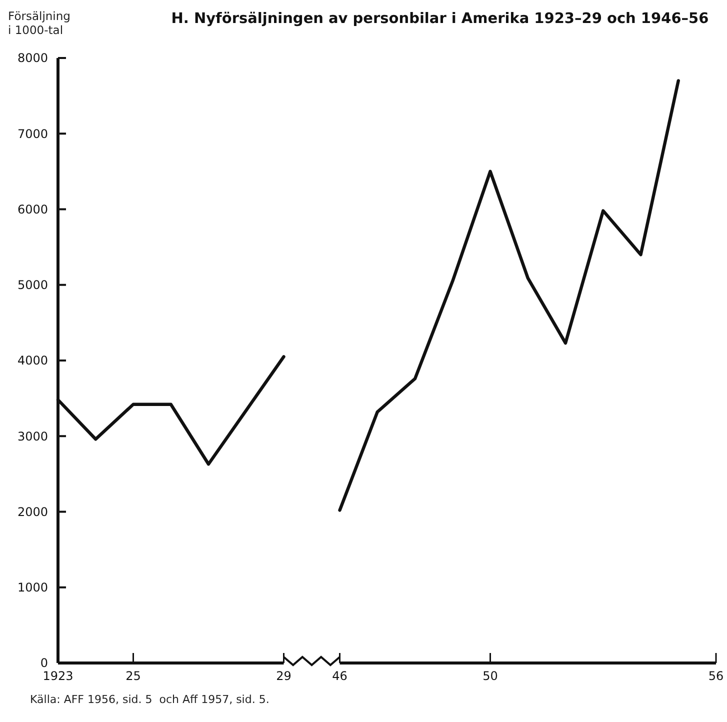 This screenshot has height=722, width=727. I want to click on y-tick-label: 8000, so click(32, 58).